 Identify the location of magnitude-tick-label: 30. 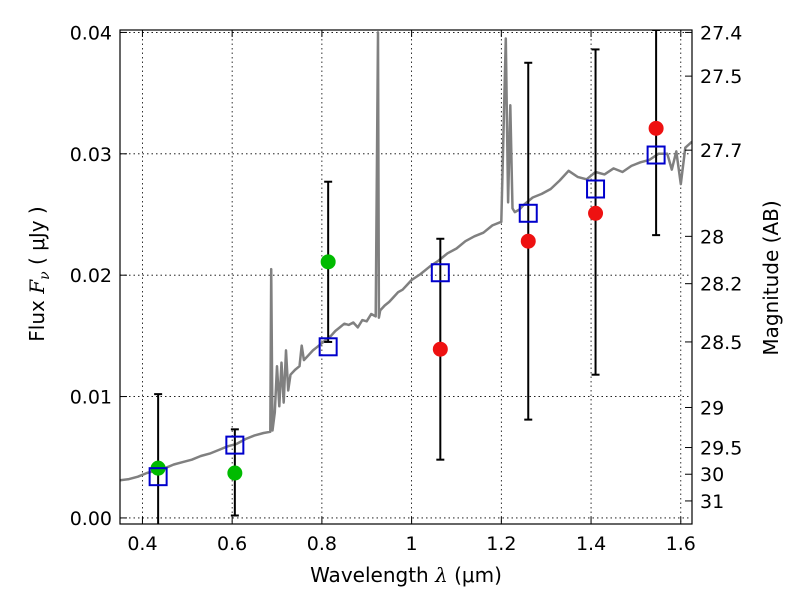
(712, 475).